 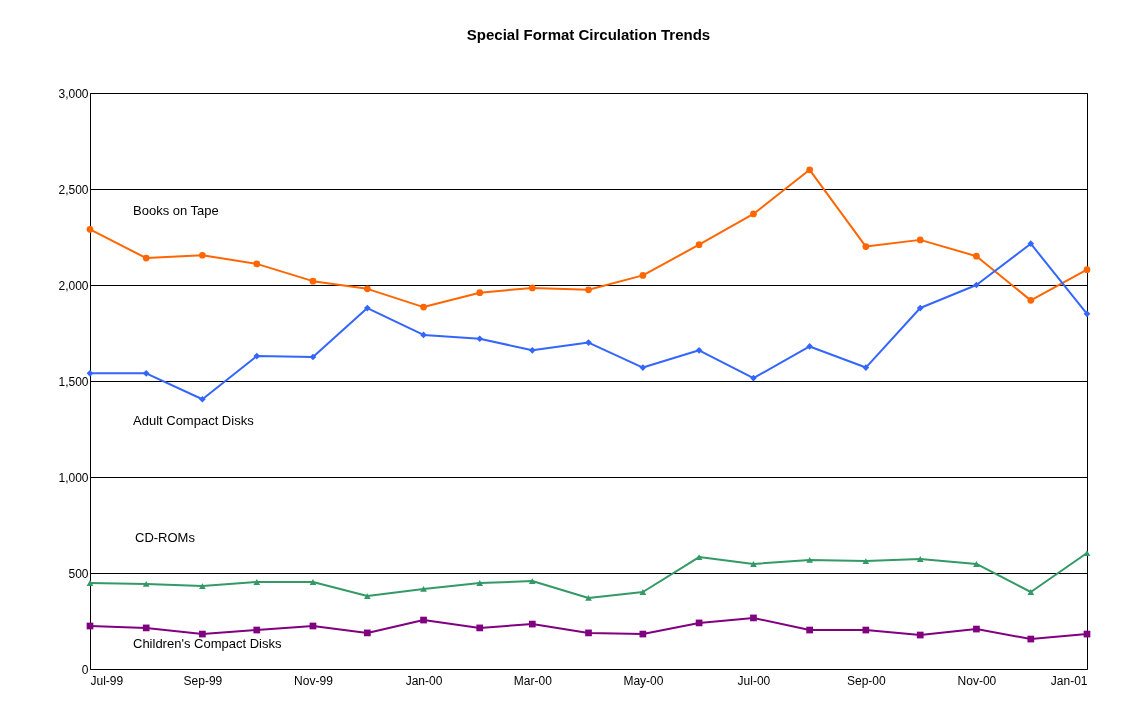 I want to click on y-tick-label: 2,000, so click(x=73, y=285).